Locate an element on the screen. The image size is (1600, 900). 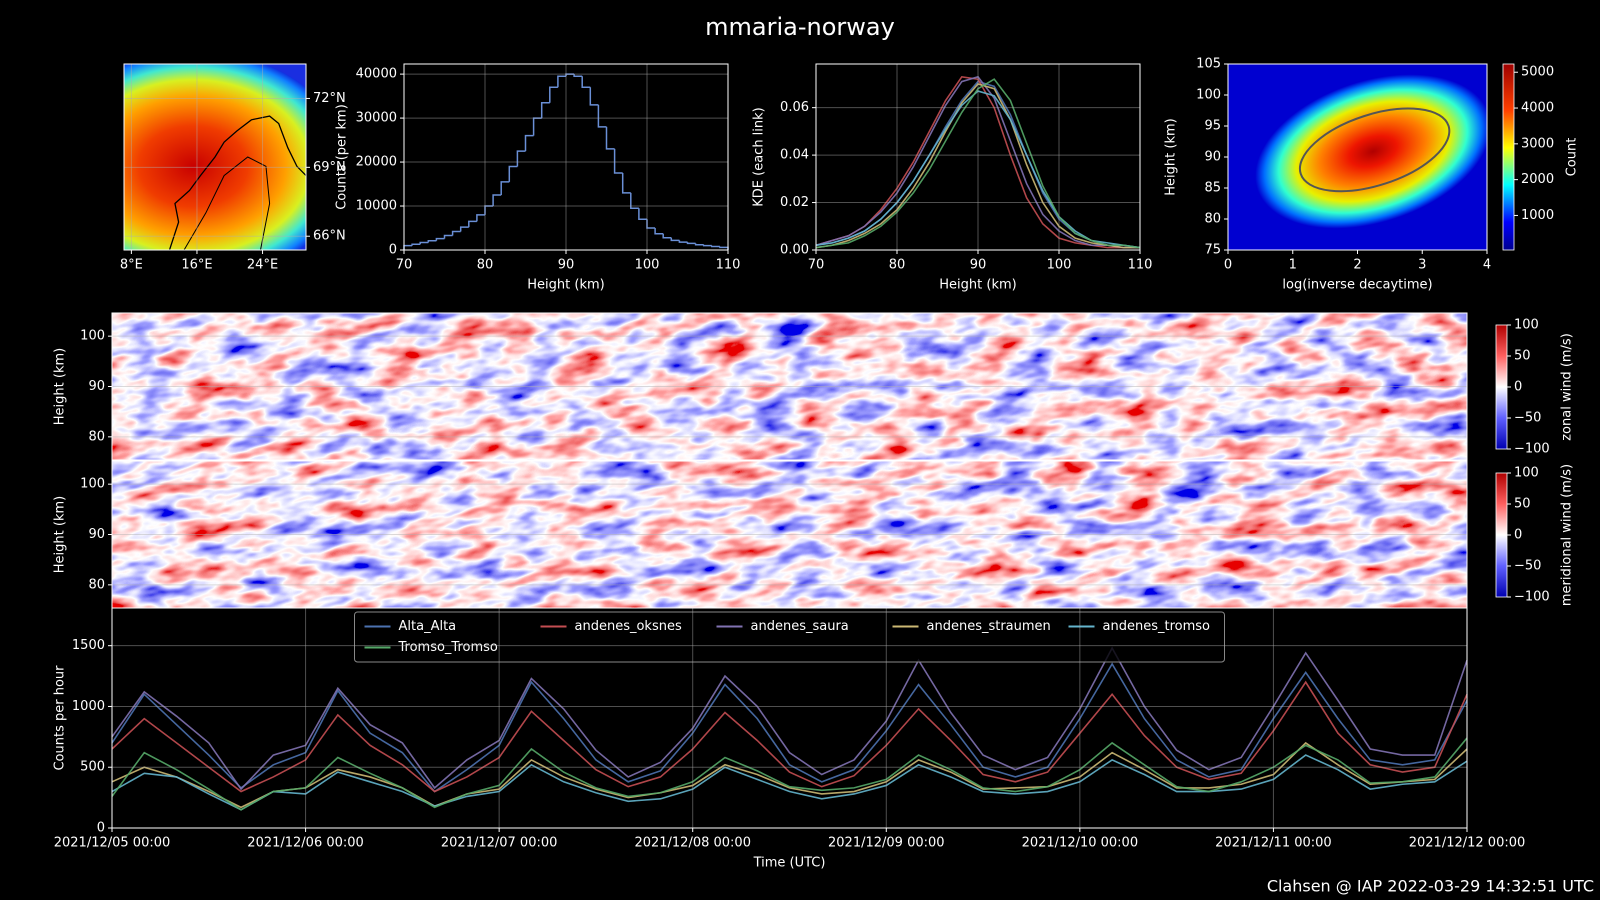
wind-texture is located at coordinates (789, 534).